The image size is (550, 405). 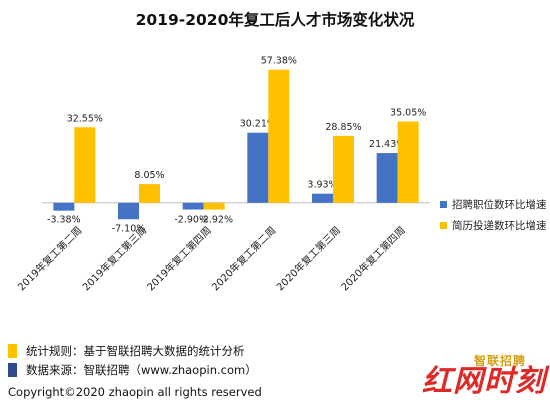 I want to click on data-source-text: 数据来源：智联招聘（www.zhaopin.com）, so click(x=141, y=370).